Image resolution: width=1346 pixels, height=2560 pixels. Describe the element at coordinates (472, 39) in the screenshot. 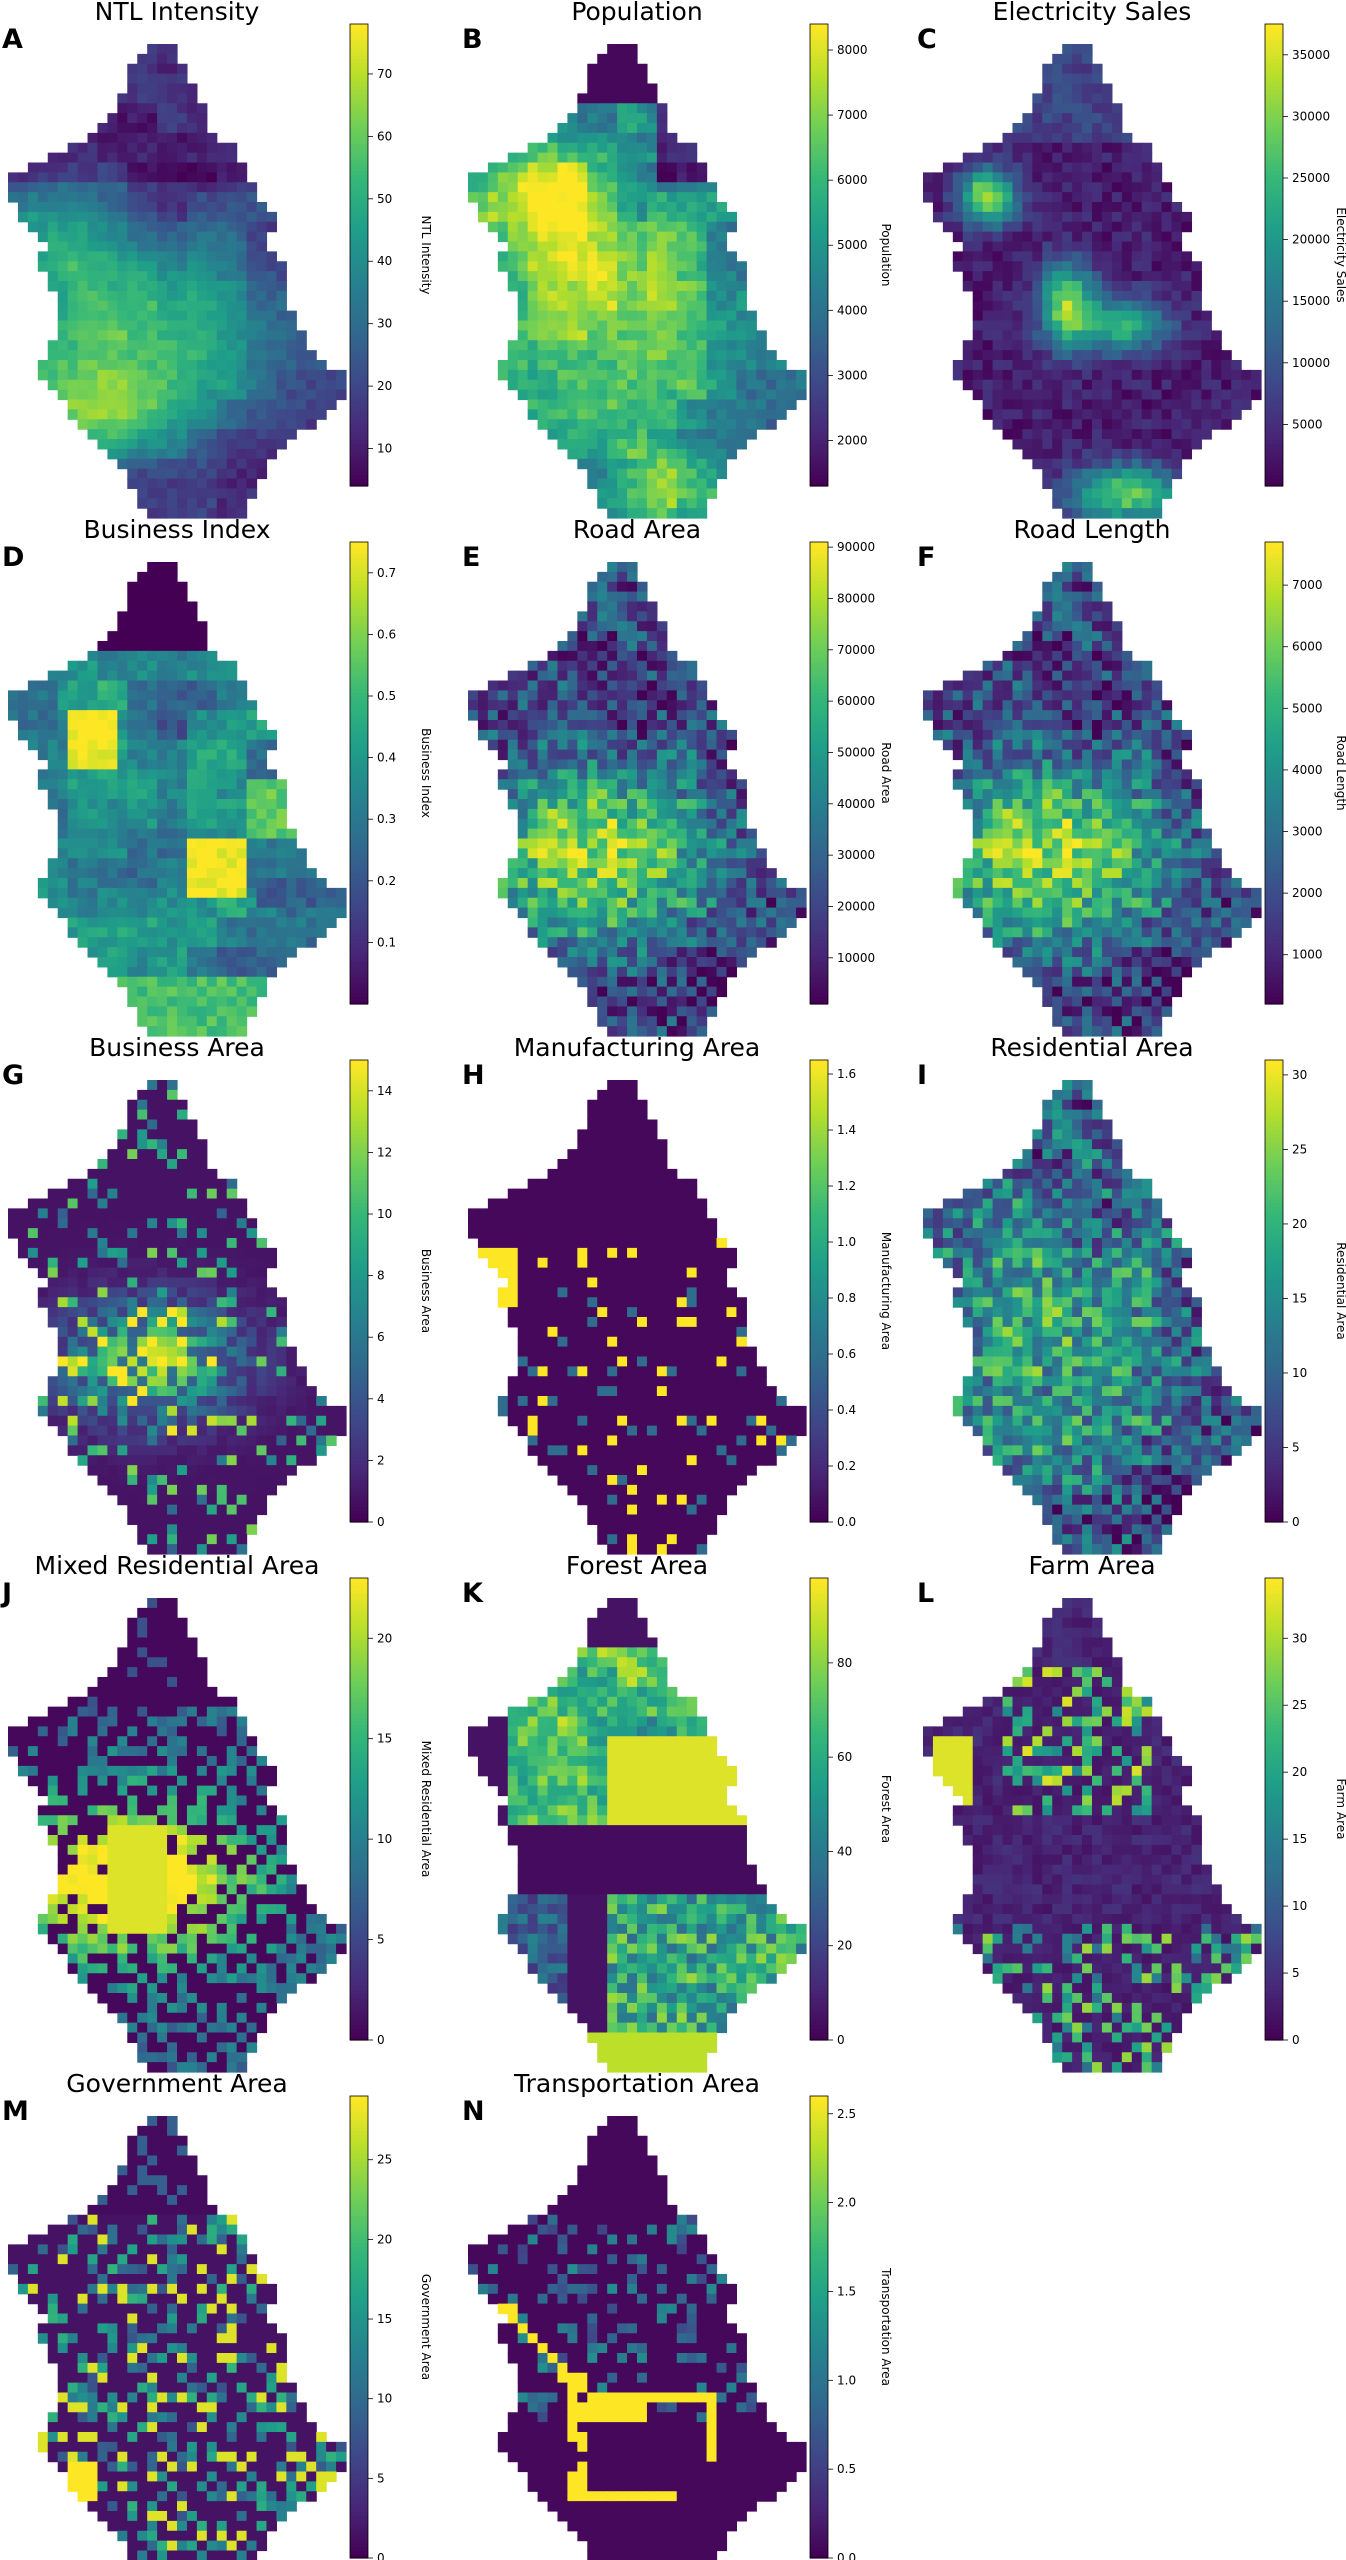

I see `panel-letter: B` at that location.